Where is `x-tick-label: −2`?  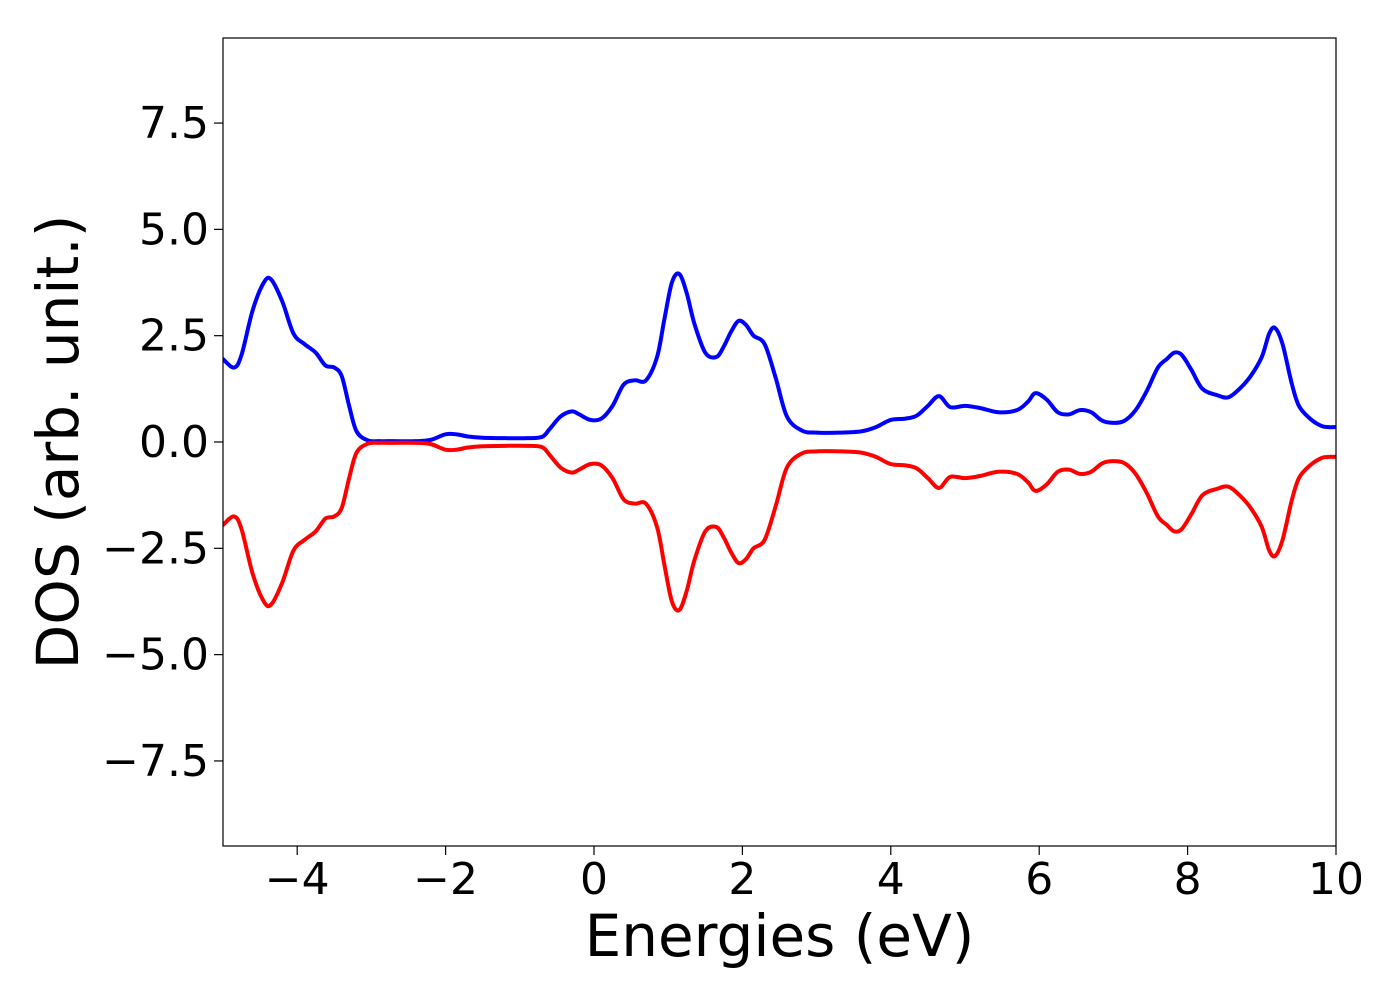 x-tick-label: −2 is located at coordinates (445, 879).